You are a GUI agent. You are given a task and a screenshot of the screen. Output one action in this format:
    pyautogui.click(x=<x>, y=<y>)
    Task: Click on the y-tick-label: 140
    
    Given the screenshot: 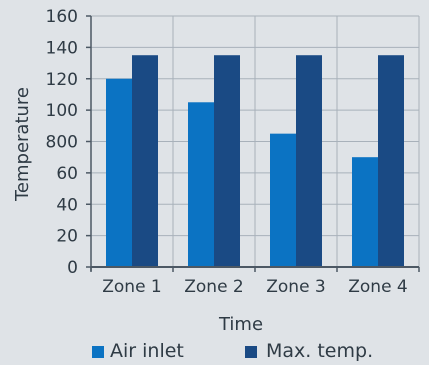 What is the action you would take?
    pyautogui.click(x=62, y=48)
    